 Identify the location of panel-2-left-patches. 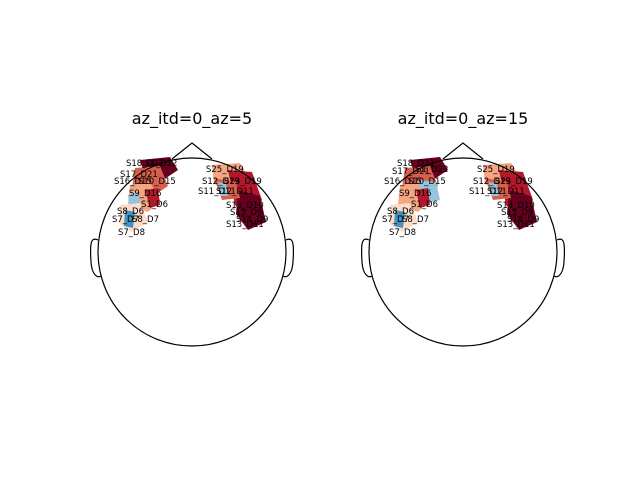
(419, 194).